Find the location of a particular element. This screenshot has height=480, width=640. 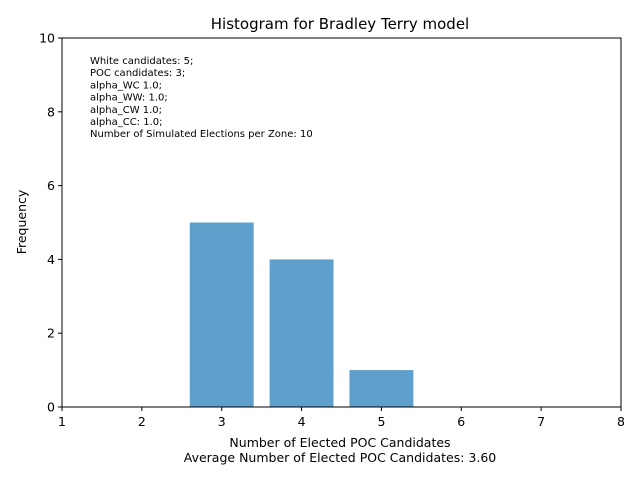

annotation-line: alpha_CC: 1.0; is located at coordinates (126, 122).